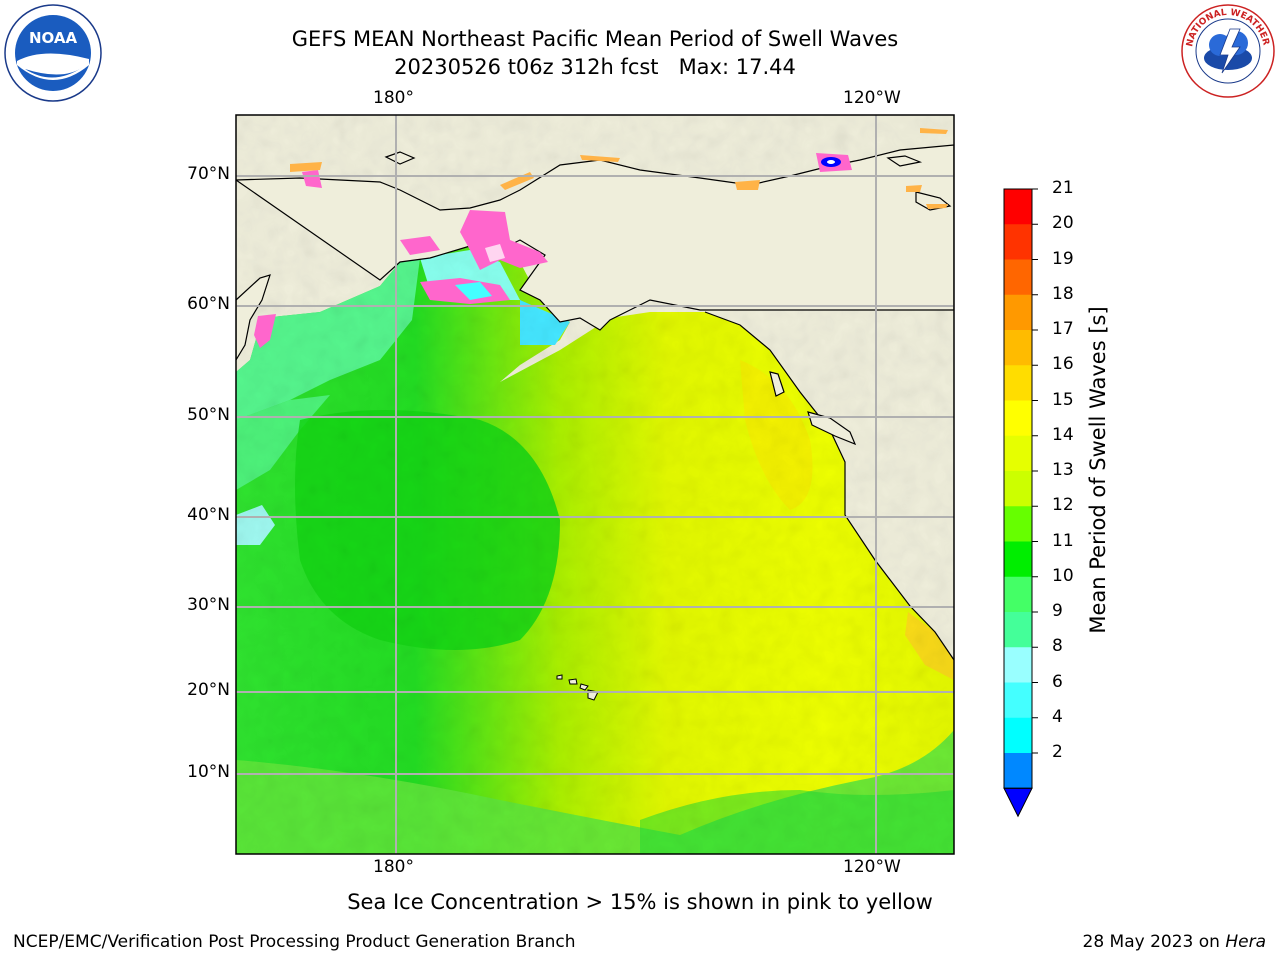 Image resolution: width=1280 pixels, height=960 pixels. What do you see at coordinates (1063, 293) in the screenshot?
I see `colorbar-tick-label: 18` at bounding box center [1063, 293].